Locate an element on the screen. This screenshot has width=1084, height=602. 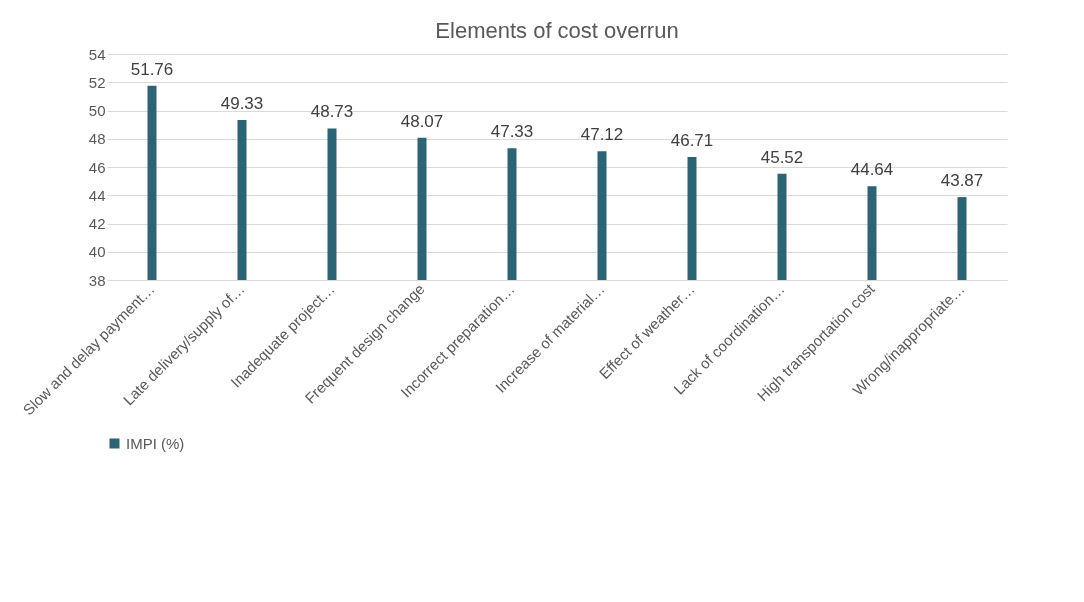
chart-title: Elements of cost overrun is located at coordinates (557, 30).